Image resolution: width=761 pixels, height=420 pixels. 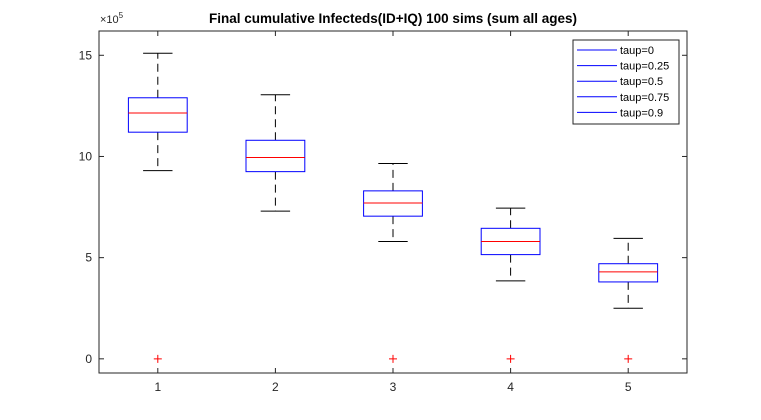 What do you see at coordinates (121, 15) in the screenshot?
I see `y-axis-exponent-power: 5` at bounding box center [121, 15].